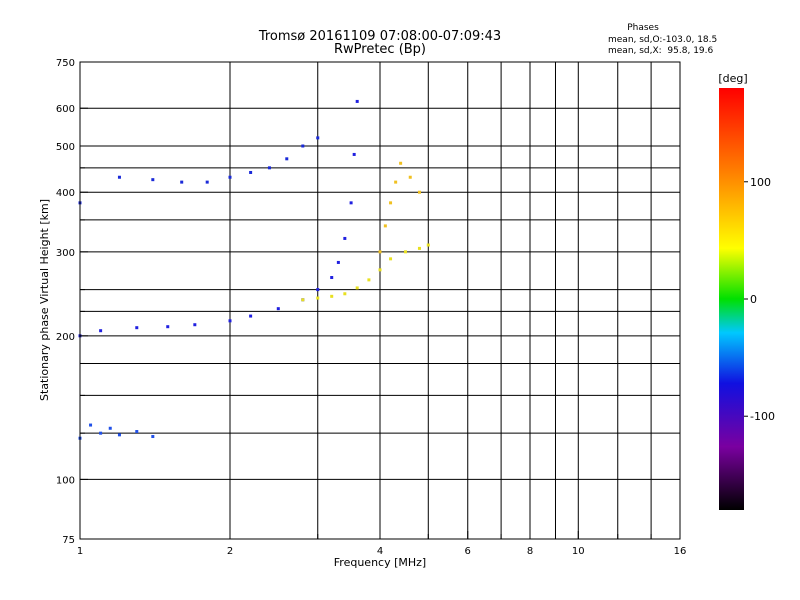  I want to click on x-axis-label: Frequency [MHz], so click(380, 562).